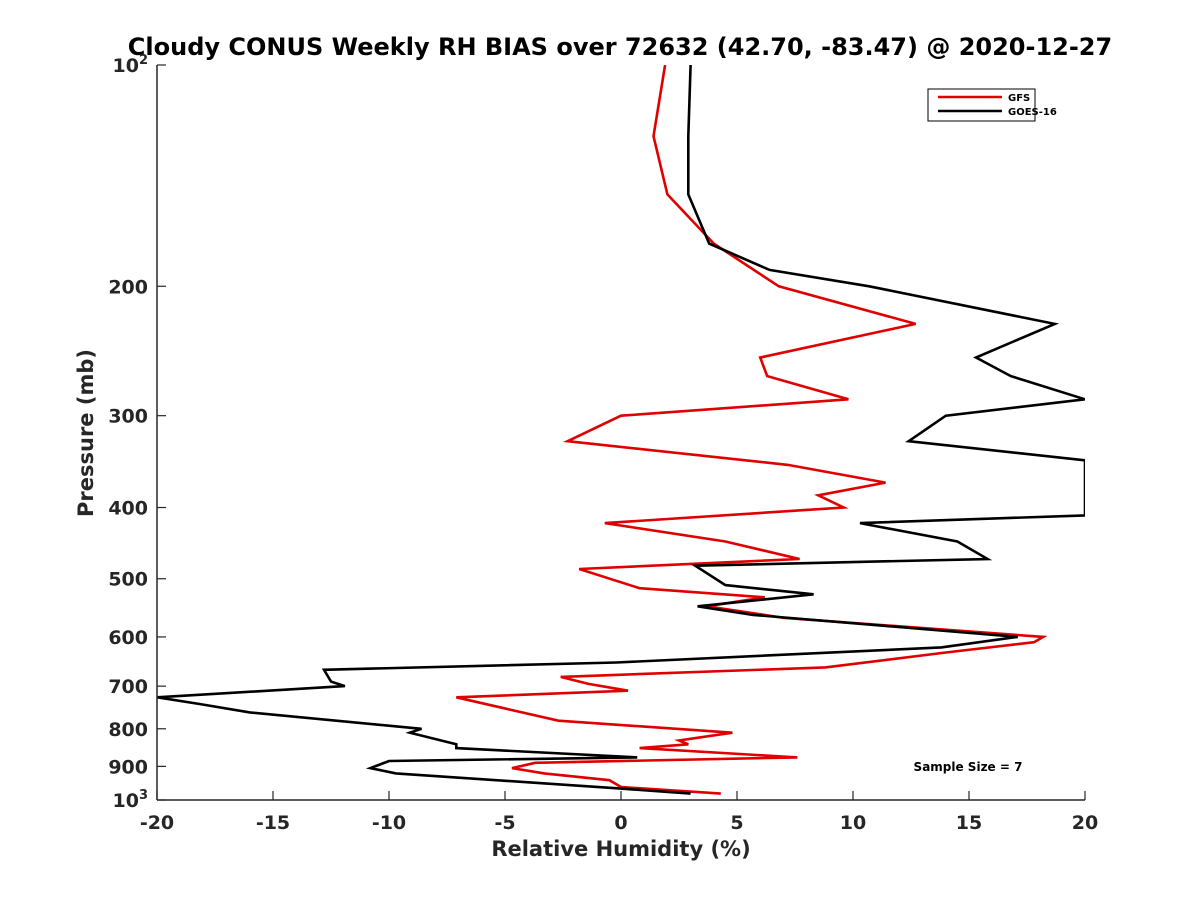 Image resolution: width=1200 pixels, height=900 pixels. I want to click on legend-label-gfs: GFS, so click(1019, 98).